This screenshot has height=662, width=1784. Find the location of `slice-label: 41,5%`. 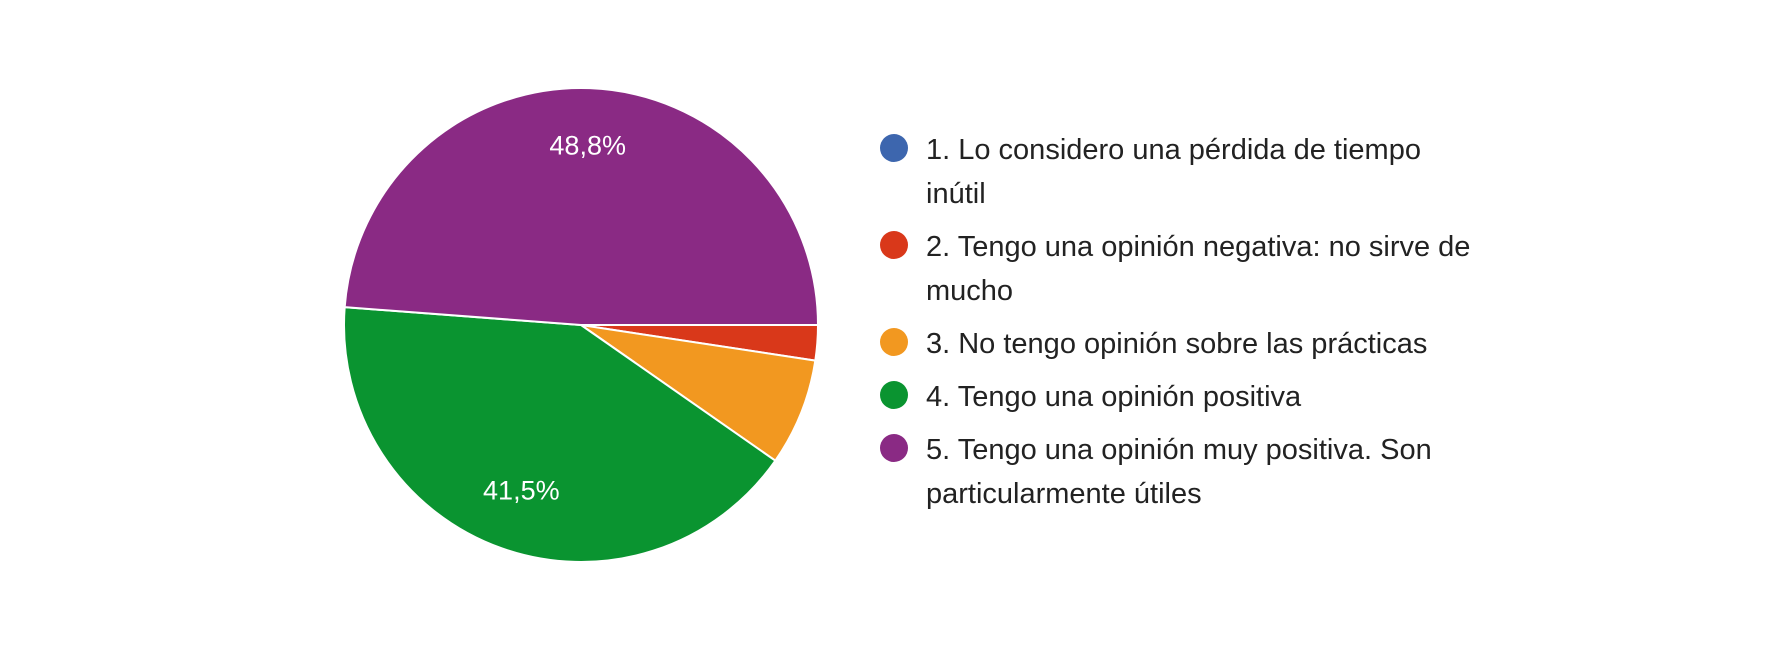

slice-label: 41,5% is located at coordinates (521, 491).